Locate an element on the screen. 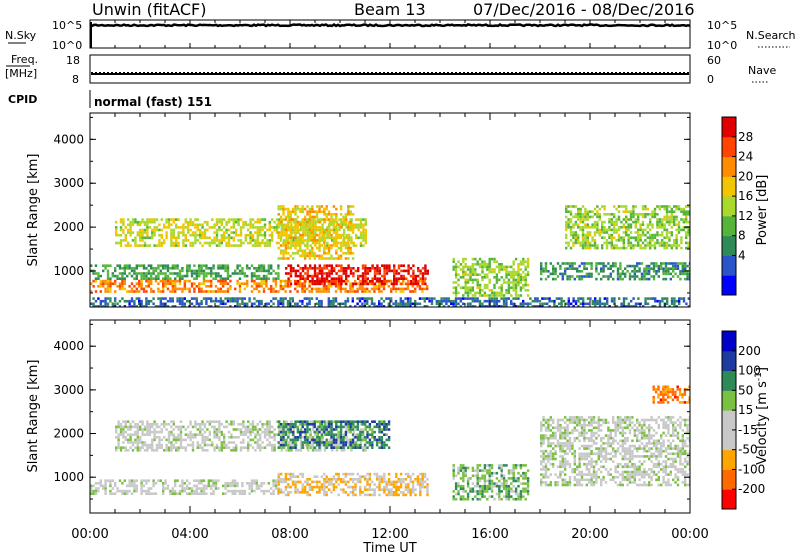 This screenshot has width=800, height=554. power-ylabel: Slant Range [km] is located at coordinates (33, 210).